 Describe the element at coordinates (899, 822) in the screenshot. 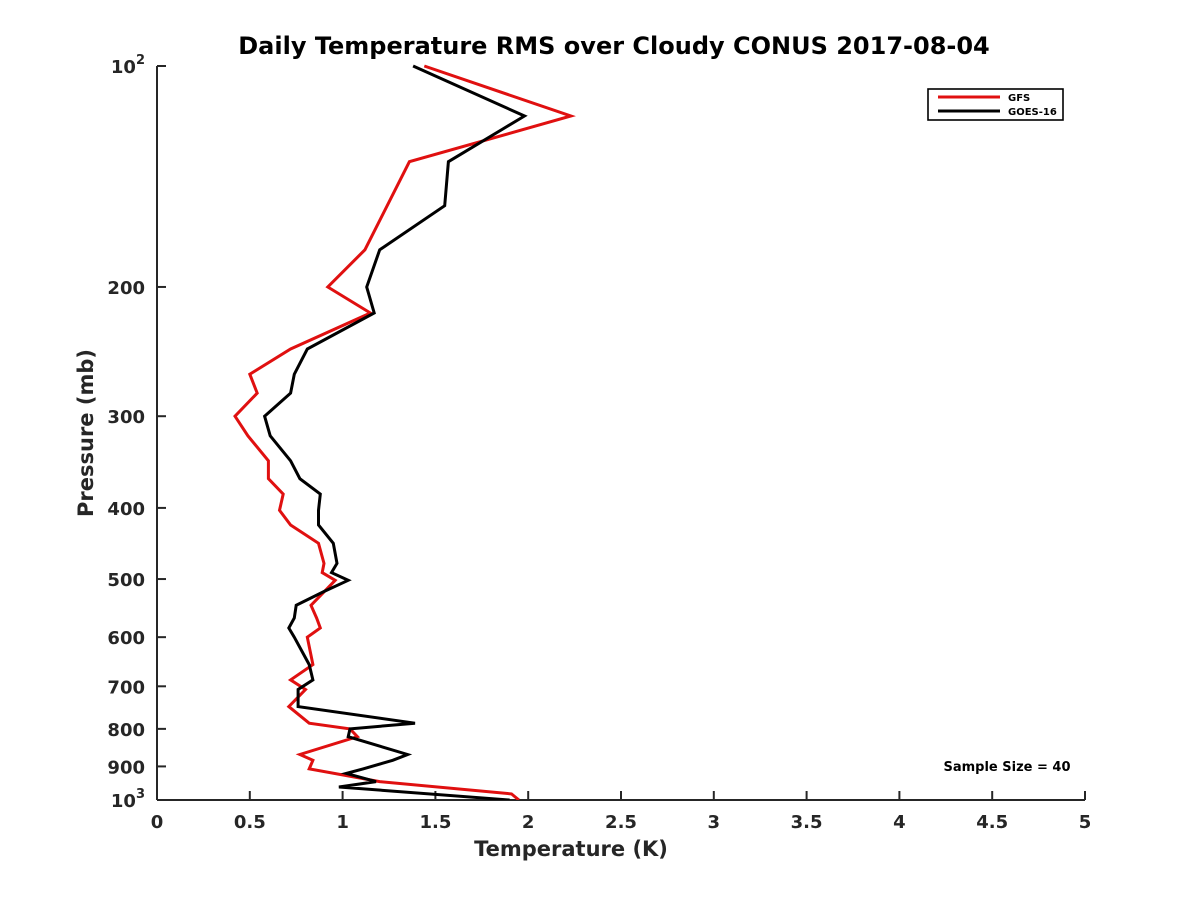

I see `x-tick-label: 4` at that location.